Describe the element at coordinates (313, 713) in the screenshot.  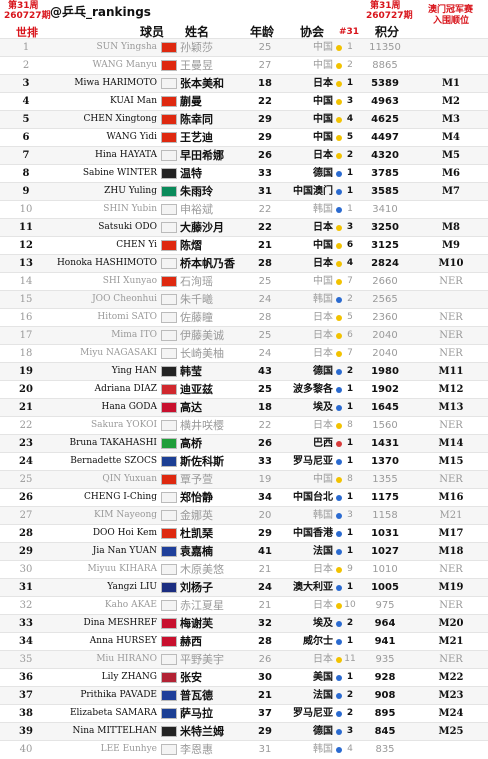
I see `association: 罗马尼亚` at that location.